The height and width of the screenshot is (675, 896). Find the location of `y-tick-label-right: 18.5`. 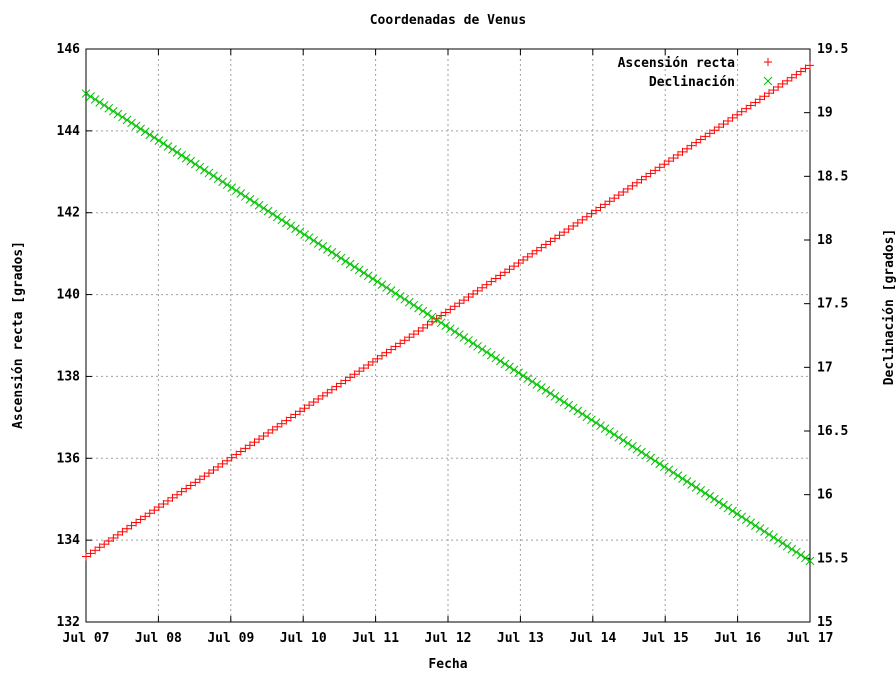

y-tick-label-right: 18.5 is located at coordinates (832, 176).